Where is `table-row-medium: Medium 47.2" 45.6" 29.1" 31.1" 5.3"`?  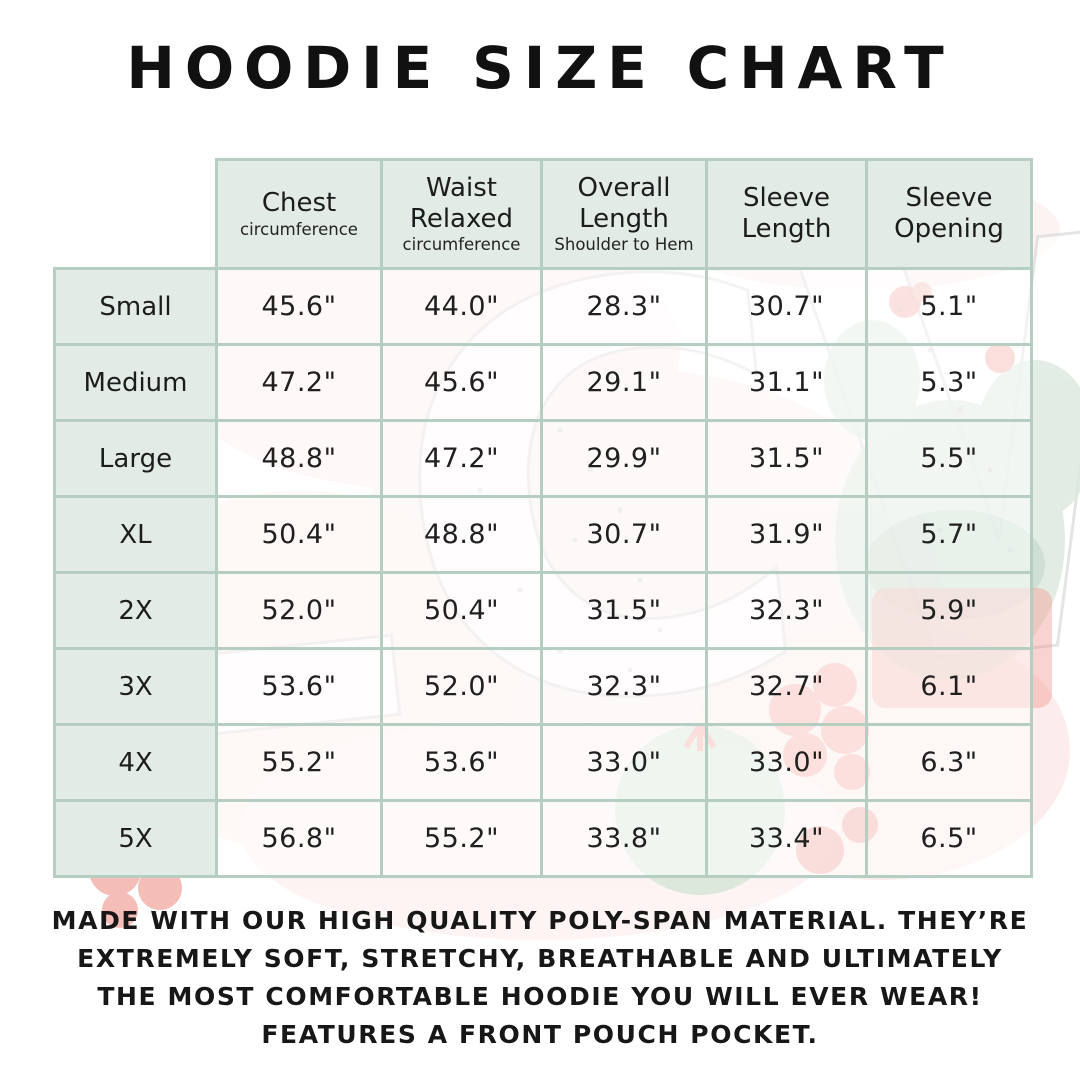
table-row-medium: Medium 47.2" 45.6" 29.1" 31.1" 5.3" is located at coordinates (543, 382).